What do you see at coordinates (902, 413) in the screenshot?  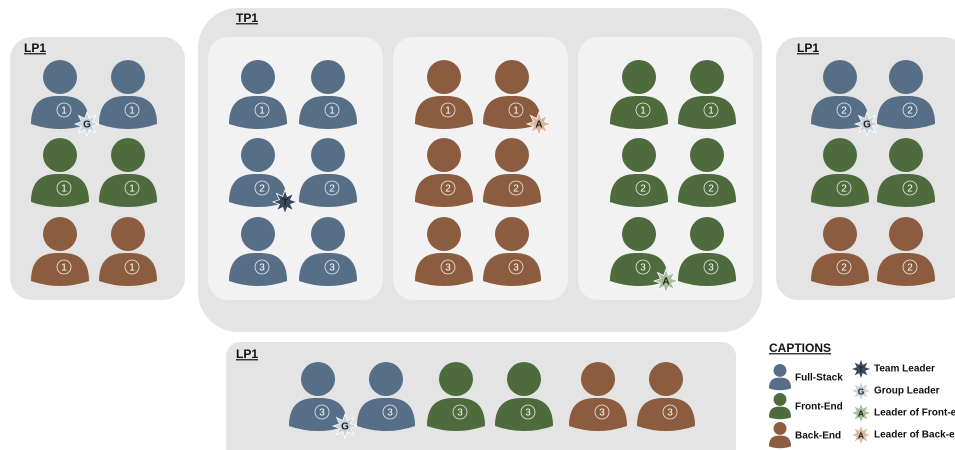 I see `caption-leader: A Leader of Front-end` at bounding box center [902, 413].